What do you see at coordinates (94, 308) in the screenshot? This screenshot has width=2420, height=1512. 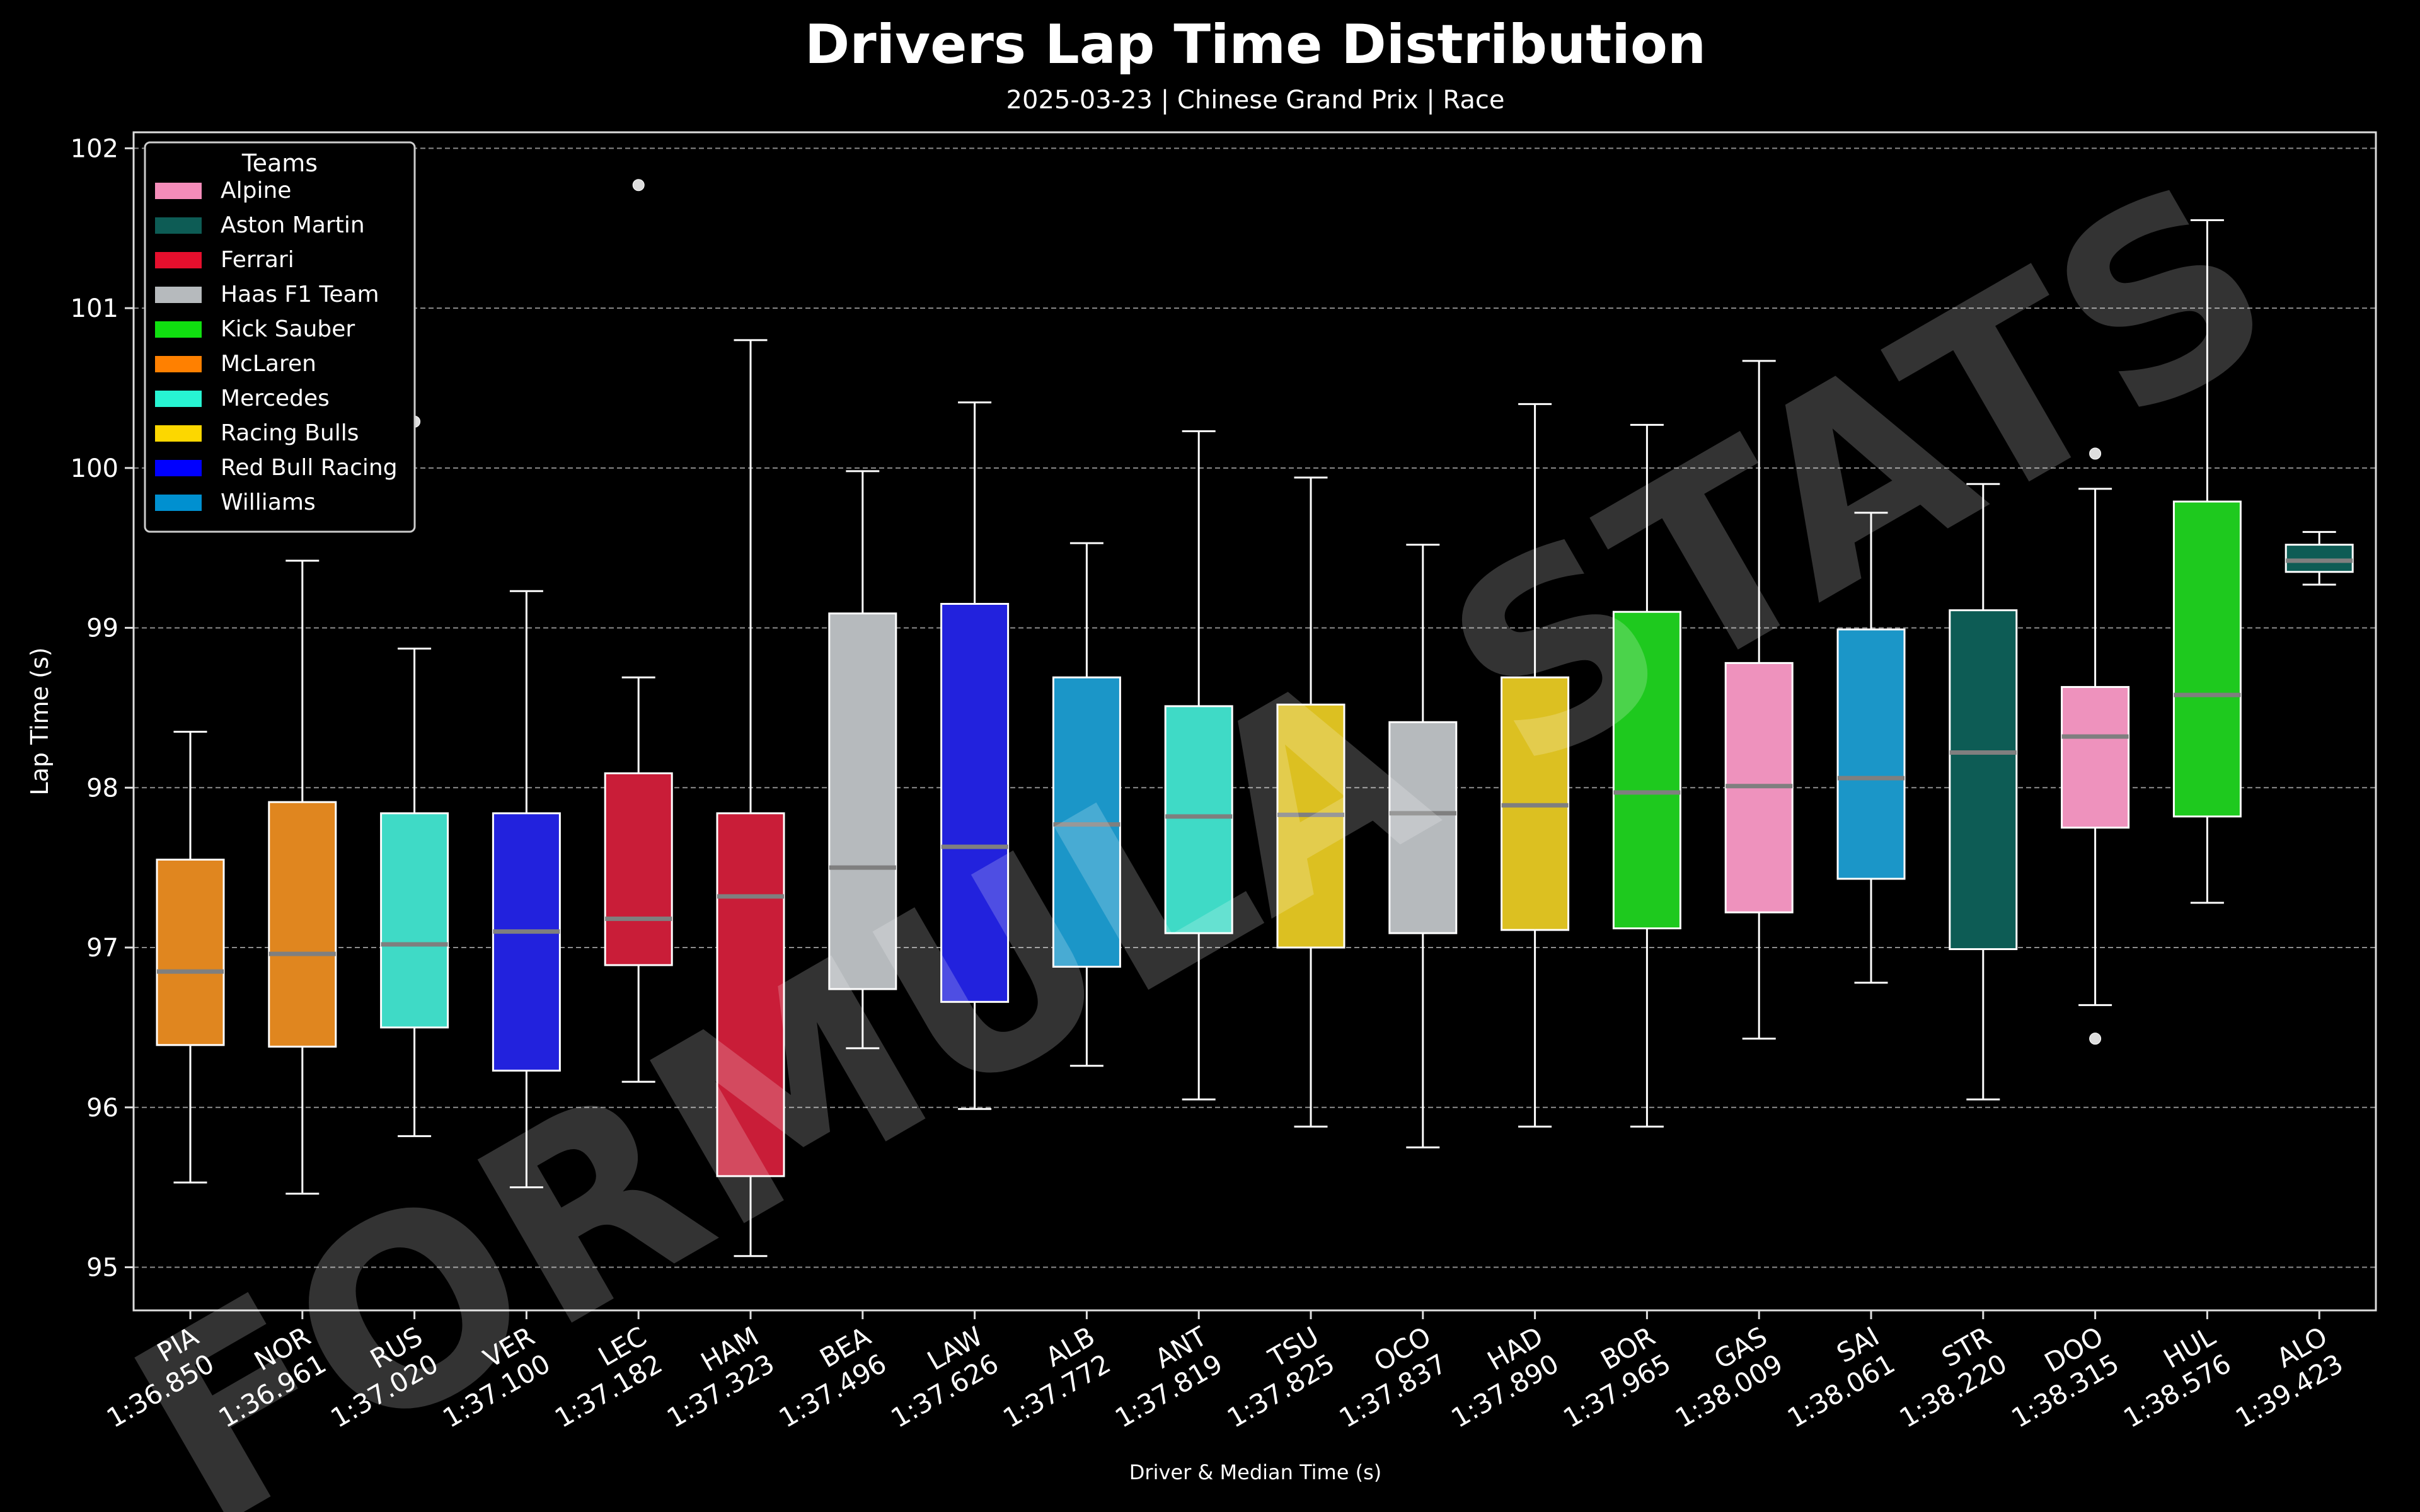 I see `y-tick-label: 101` at bounding box center [94, 308].